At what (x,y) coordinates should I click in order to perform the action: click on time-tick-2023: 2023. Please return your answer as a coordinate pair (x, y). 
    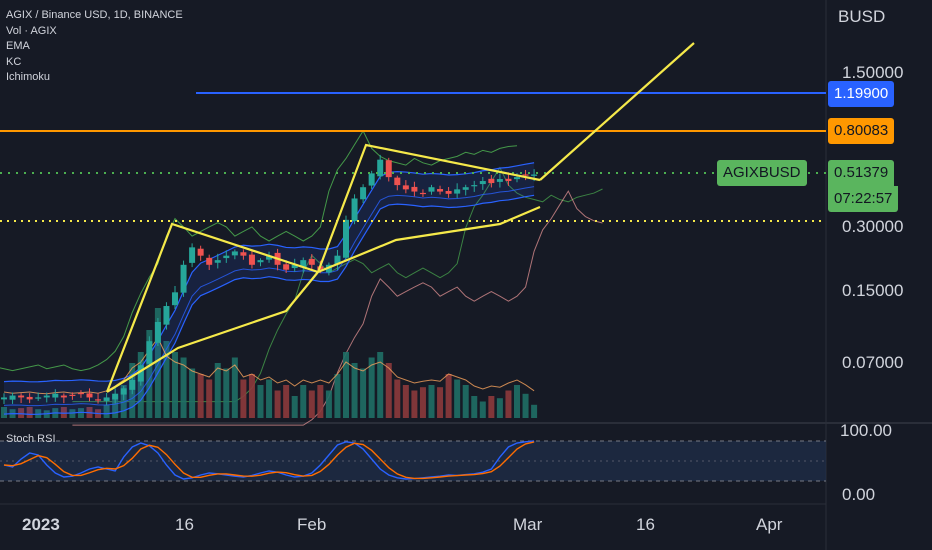
    Looking at the image, I should click on (41, 524).